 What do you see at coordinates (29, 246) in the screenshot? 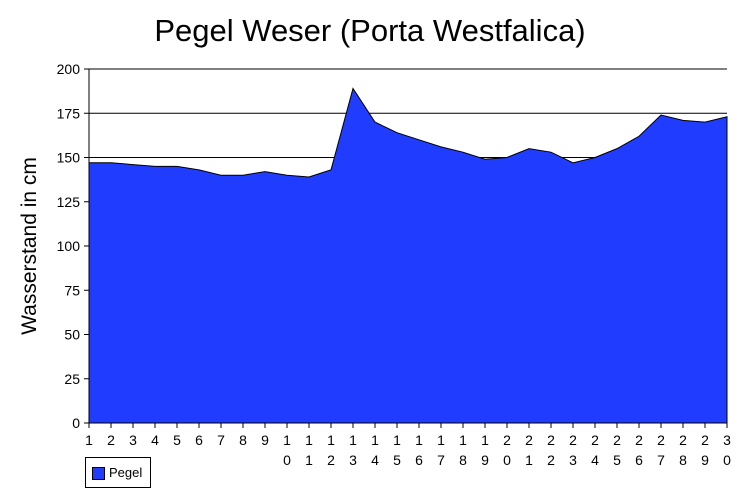
I see `y-axis-label: Wasserstand in cm` at bounding box center [29, 246].